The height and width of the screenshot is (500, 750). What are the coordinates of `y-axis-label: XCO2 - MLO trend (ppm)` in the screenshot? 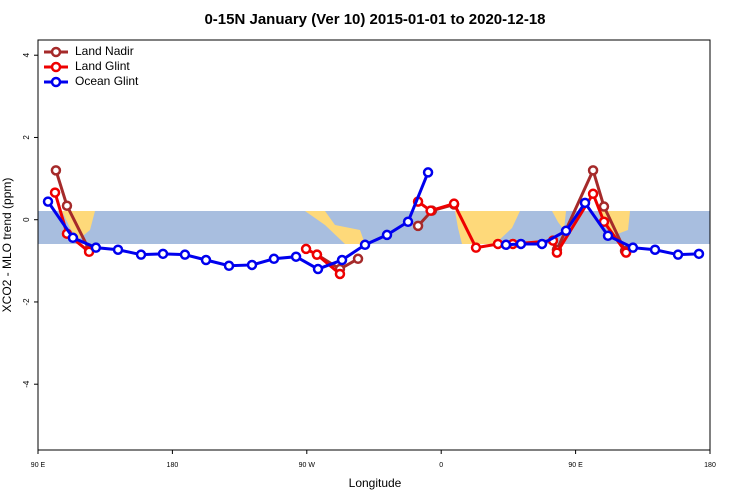 It's located at (7, 245).